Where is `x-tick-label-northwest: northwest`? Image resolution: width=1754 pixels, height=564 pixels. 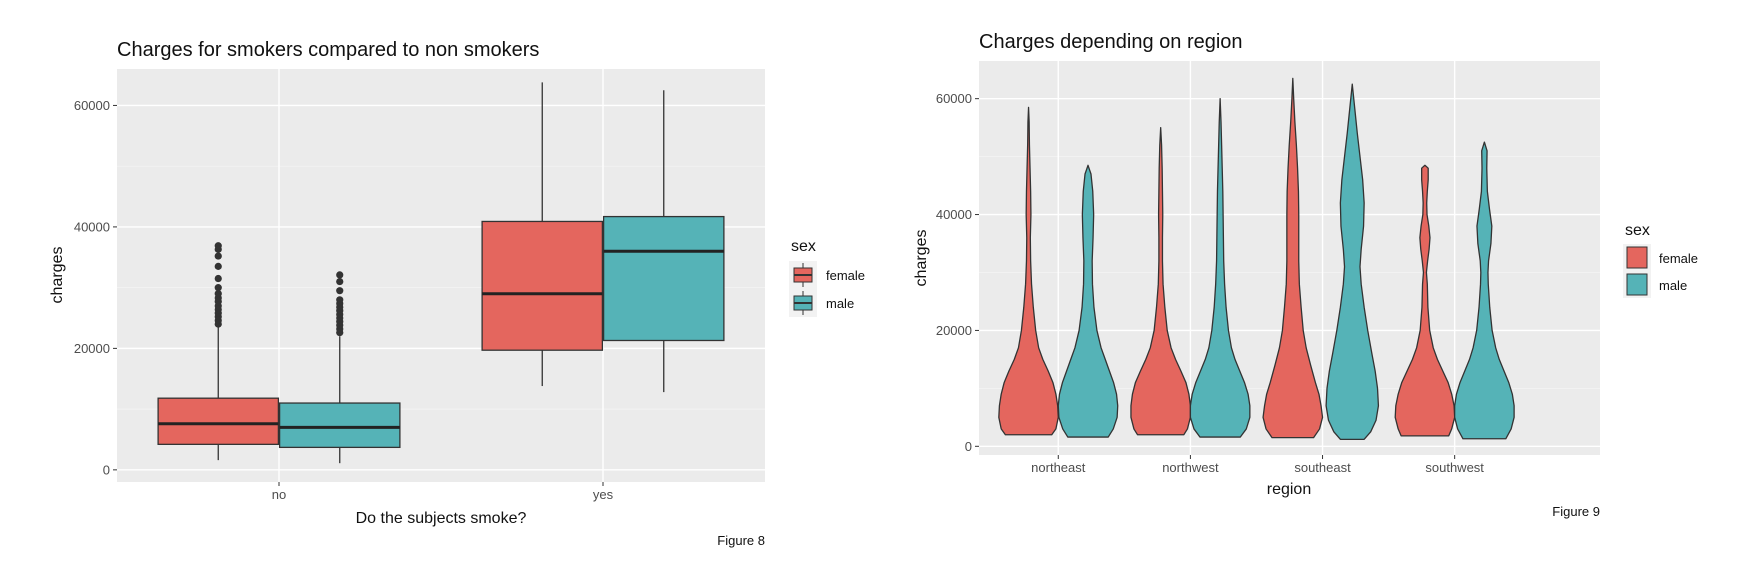 x-tick-label-northwest: northwest is located at coordinates (1190, 467).